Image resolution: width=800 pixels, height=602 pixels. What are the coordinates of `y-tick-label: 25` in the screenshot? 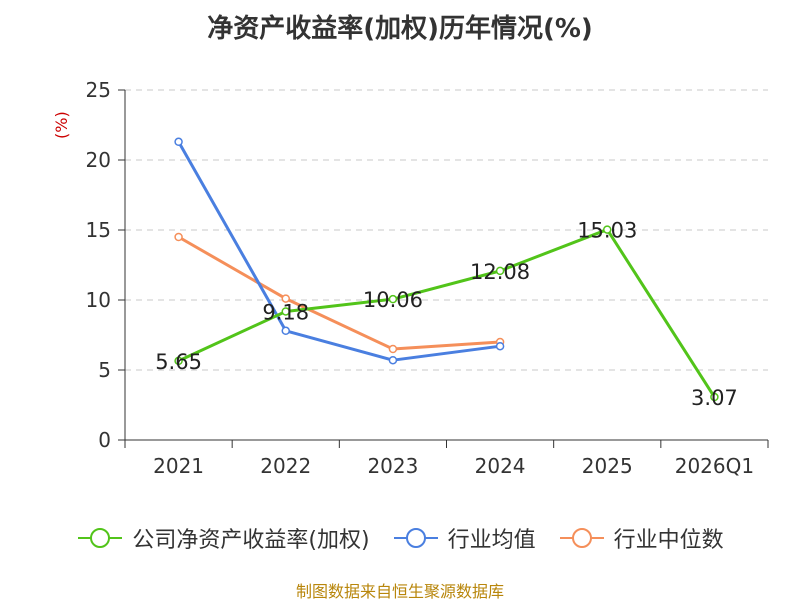 It's located at (98, 90).